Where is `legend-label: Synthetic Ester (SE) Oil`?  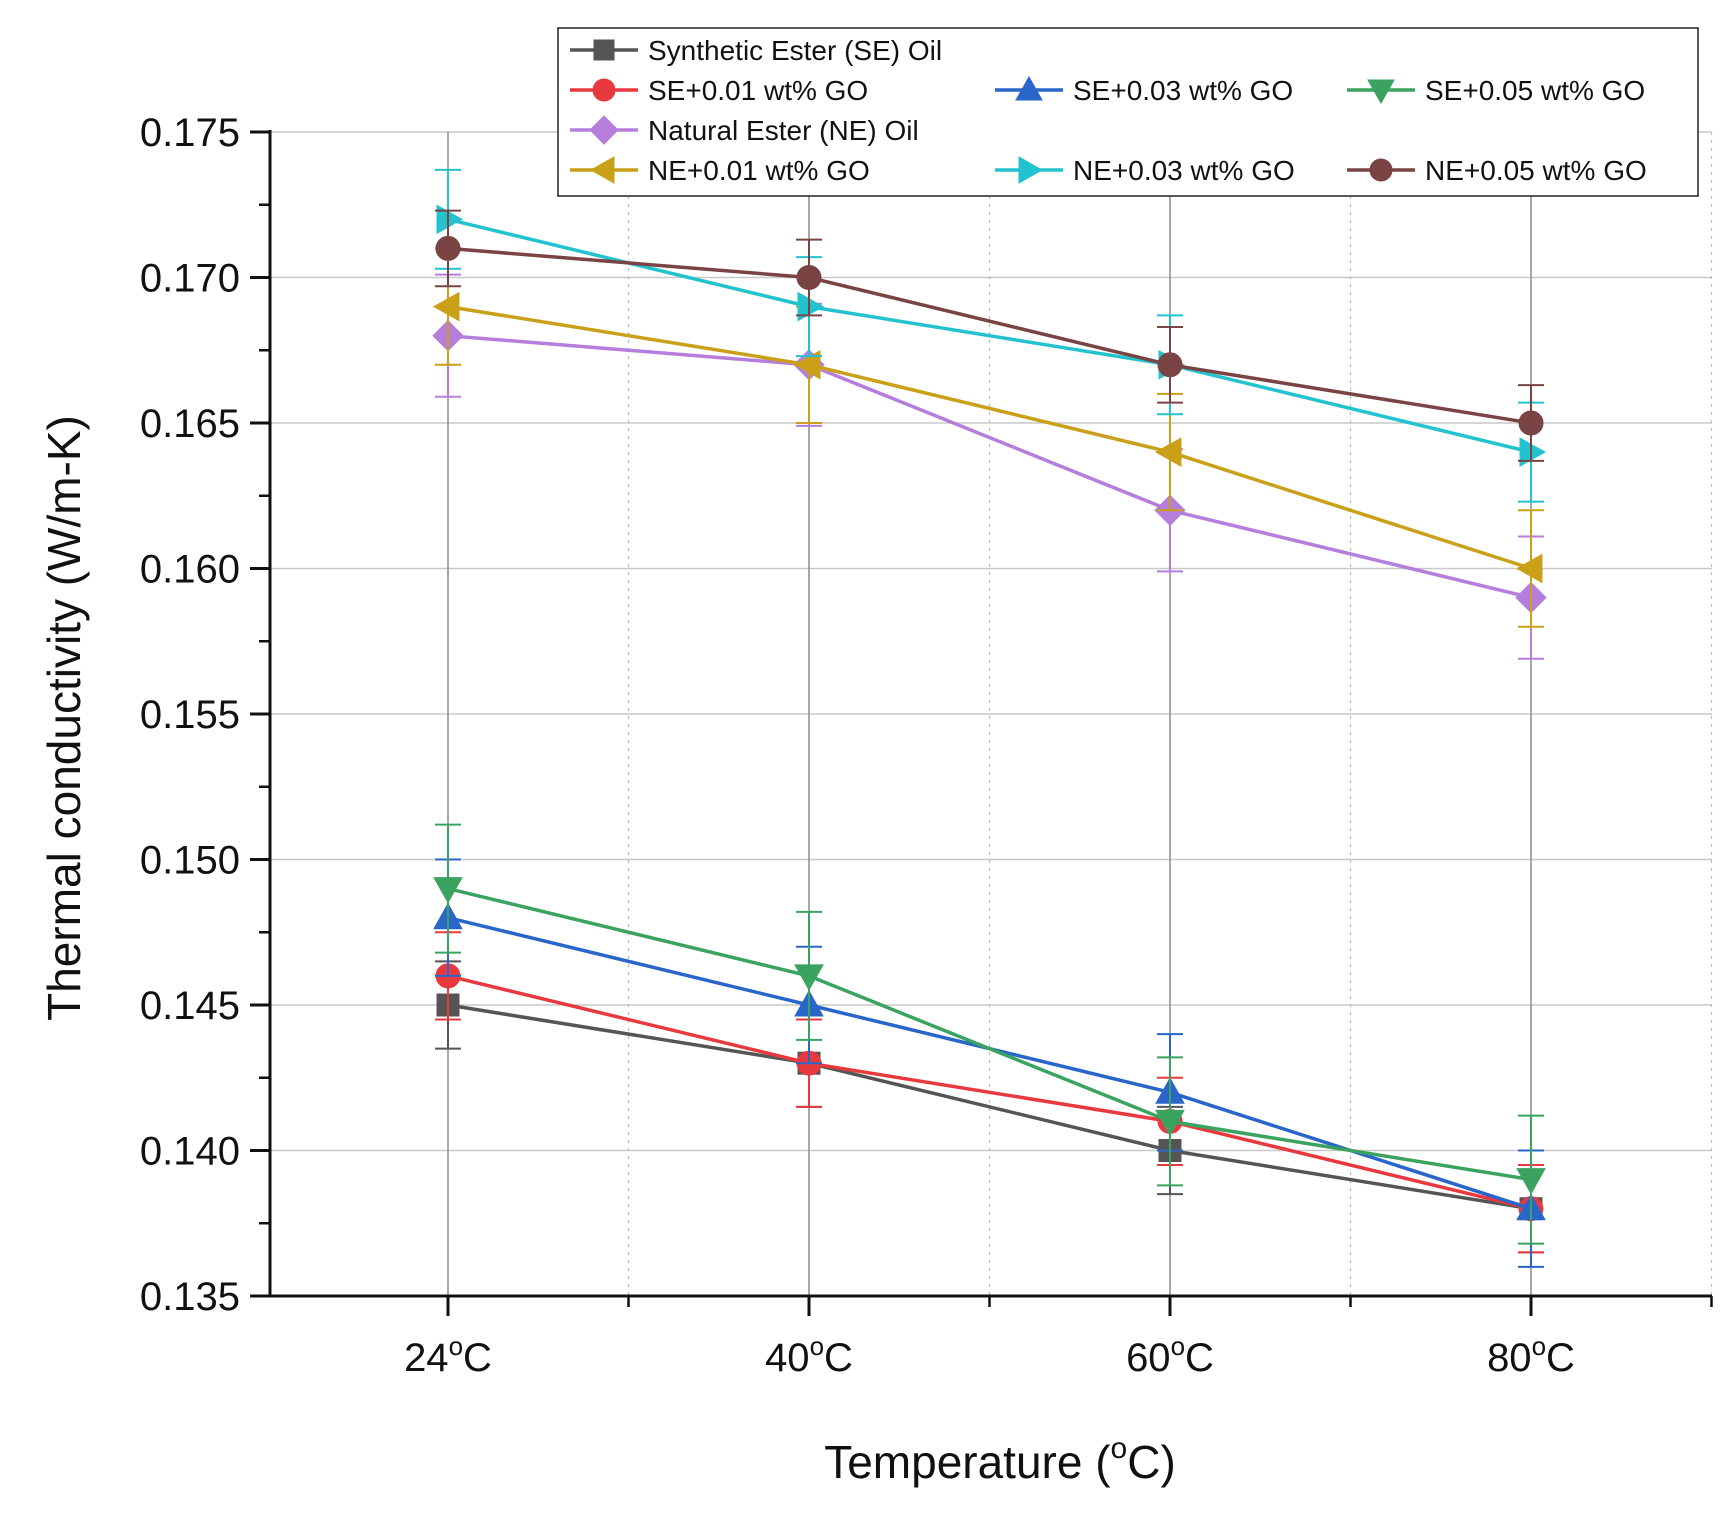
legend-label: Synthetic Ester (SE) Oil is located at coordinates (795, 50).